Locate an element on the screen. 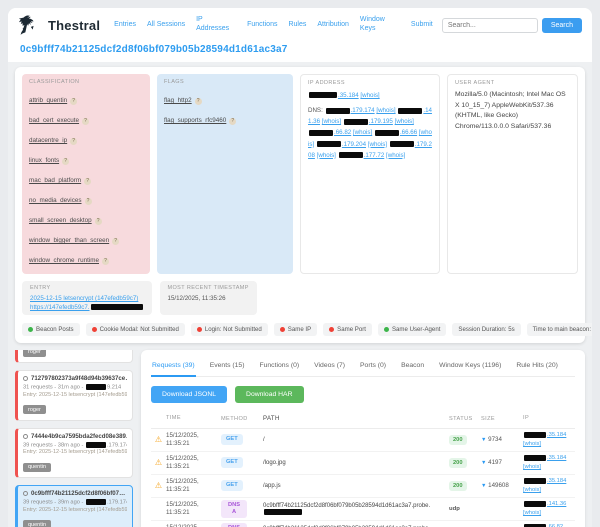 This screenshot has width=600, height=527. redaction-box is located at coordinates (321, 132).